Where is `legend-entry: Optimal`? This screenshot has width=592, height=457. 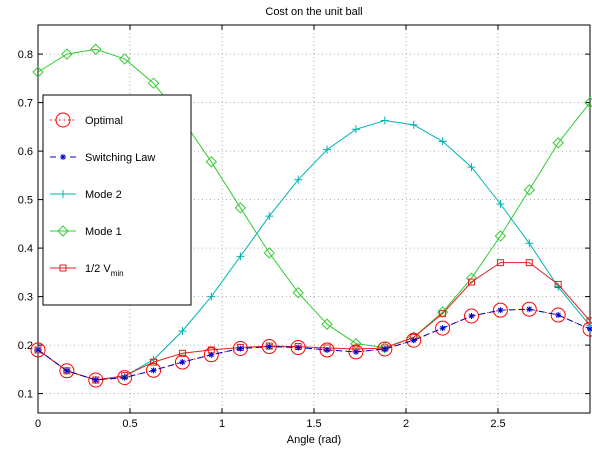
legend-entry: Optimal is located at coordinates (86, 120).